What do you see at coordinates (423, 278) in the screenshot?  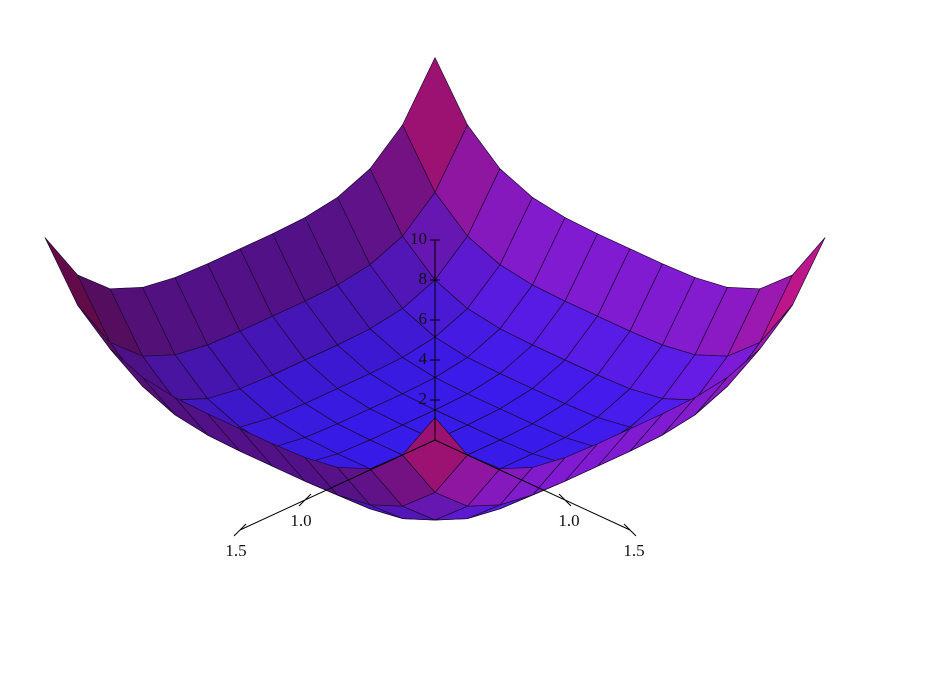 I see `z-tick-label: 8` at bounding box center [423, 278].